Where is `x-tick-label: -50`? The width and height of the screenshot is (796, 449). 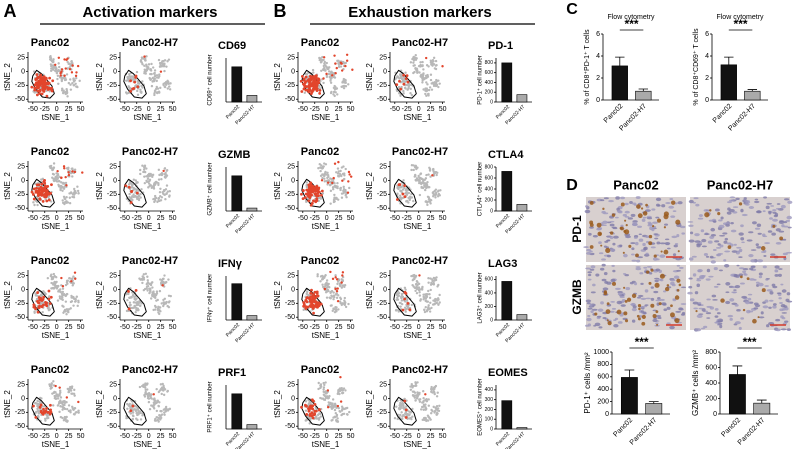 x-tick-label: -50 is located at coordinates (395, 436).